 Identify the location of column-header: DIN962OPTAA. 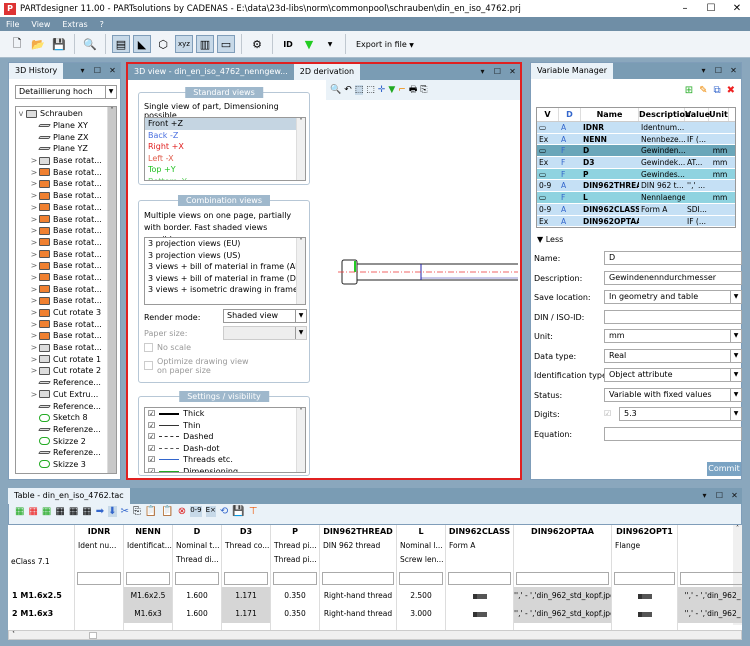
(562, 531).